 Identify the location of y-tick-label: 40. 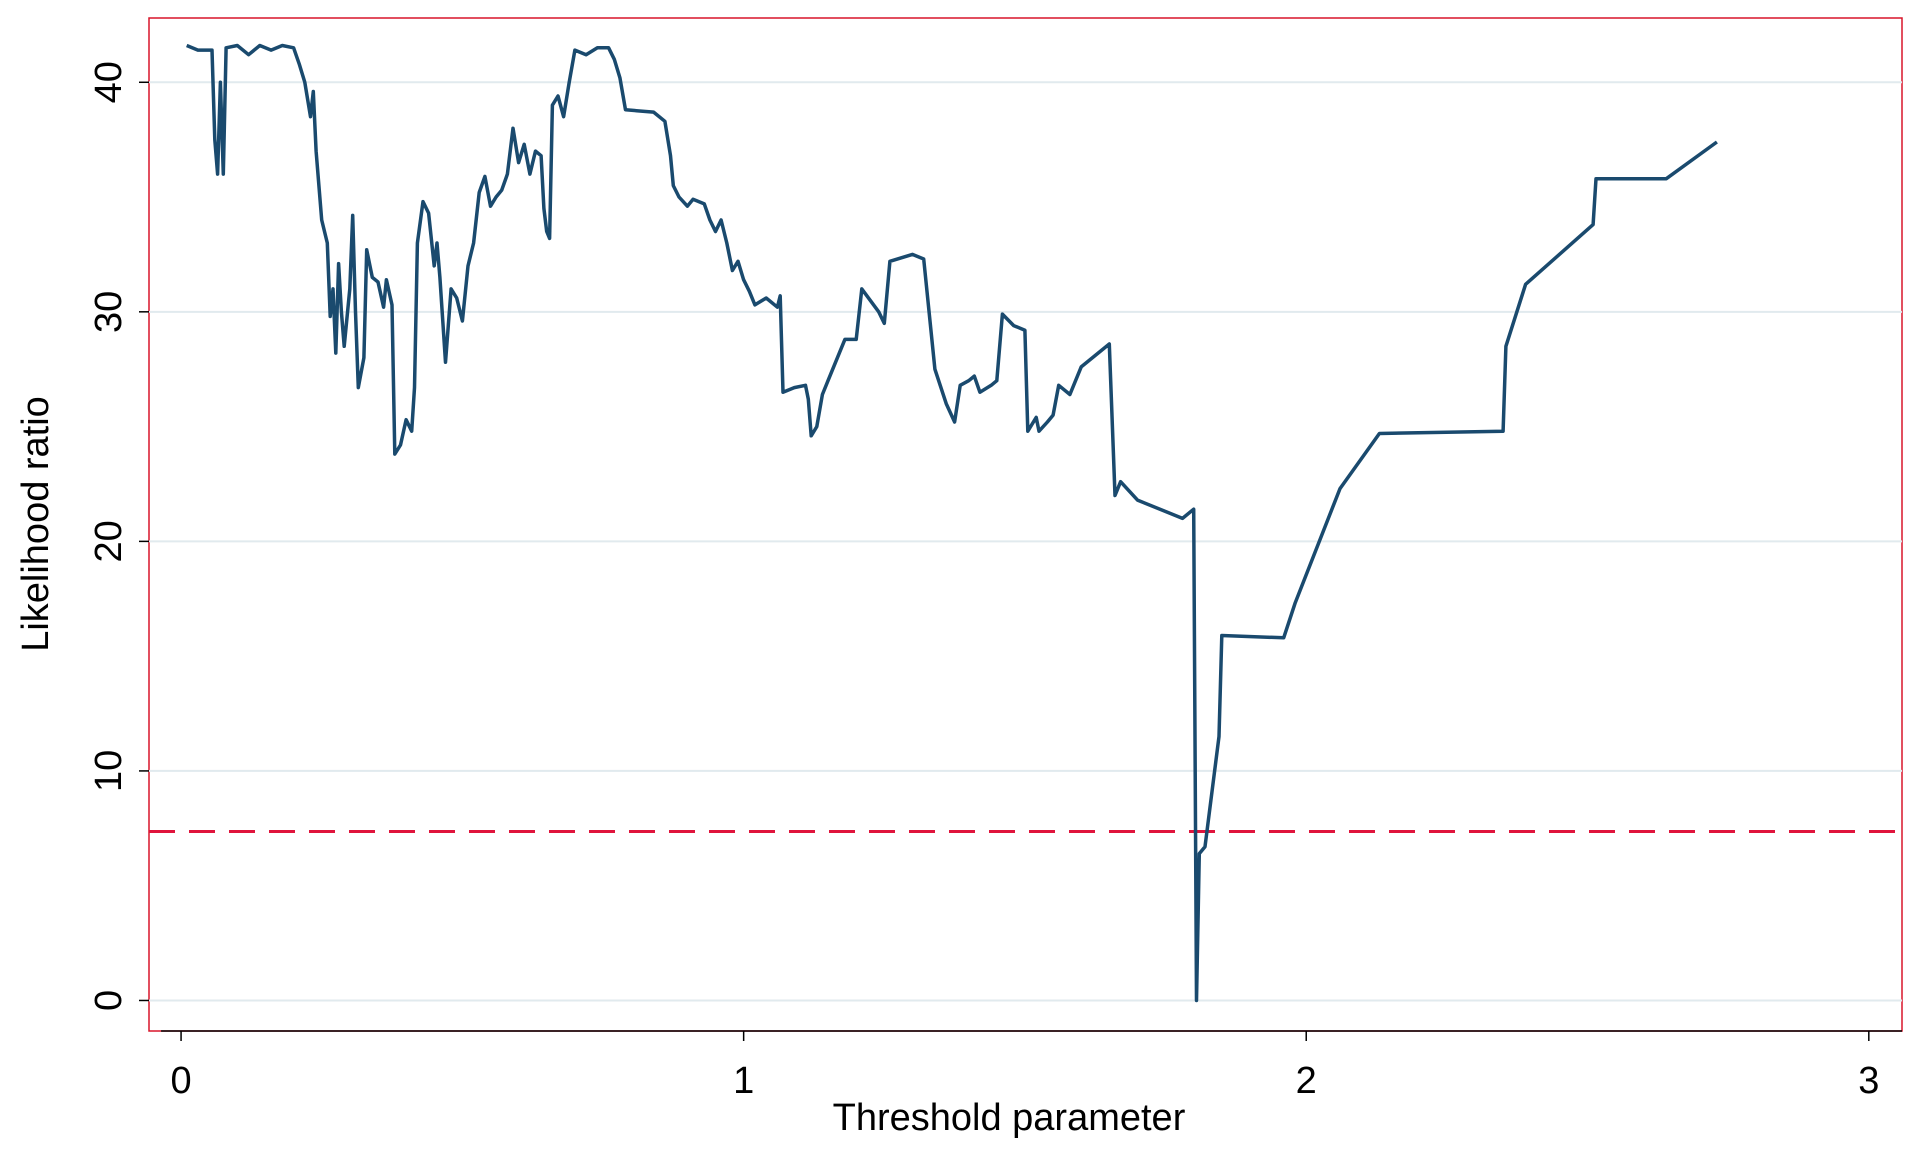
(109, 82).